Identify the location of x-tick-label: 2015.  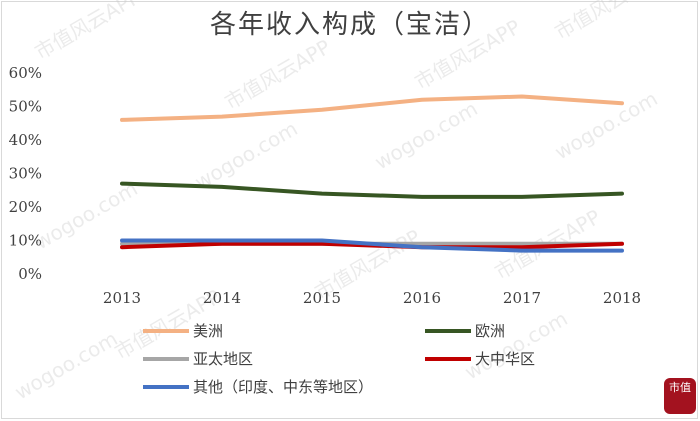
(322, 298).